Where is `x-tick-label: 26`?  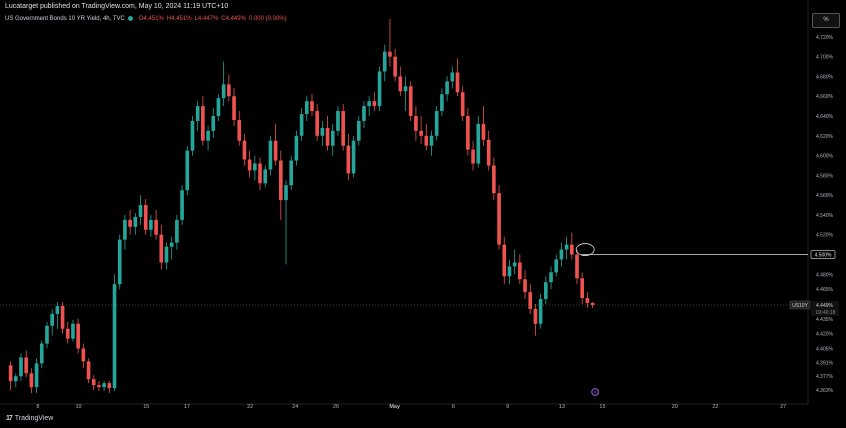
x-tick-label: 26 is located at coordinates (336, 407).